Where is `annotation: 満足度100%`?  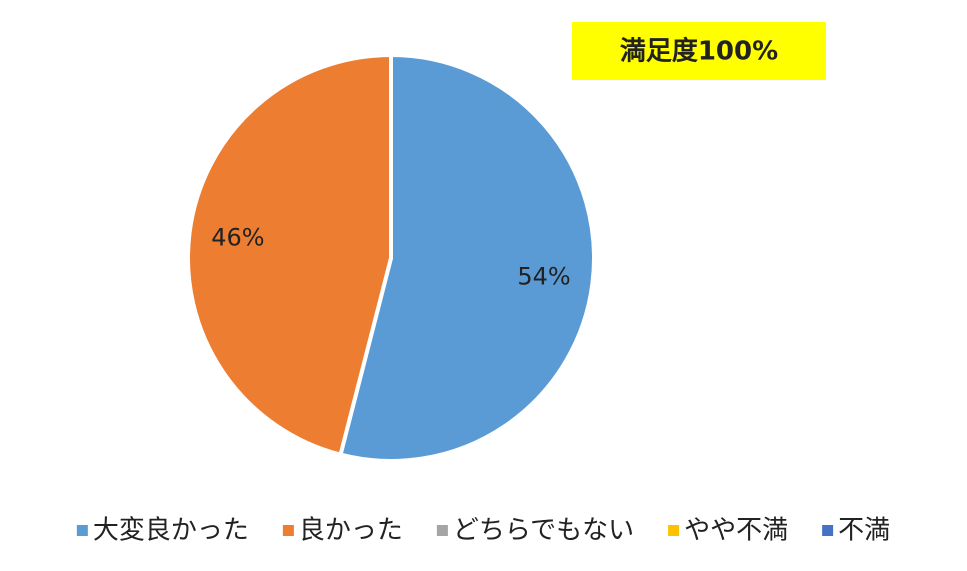 annotation: 満足度100% is located at coordinates (699, 51).